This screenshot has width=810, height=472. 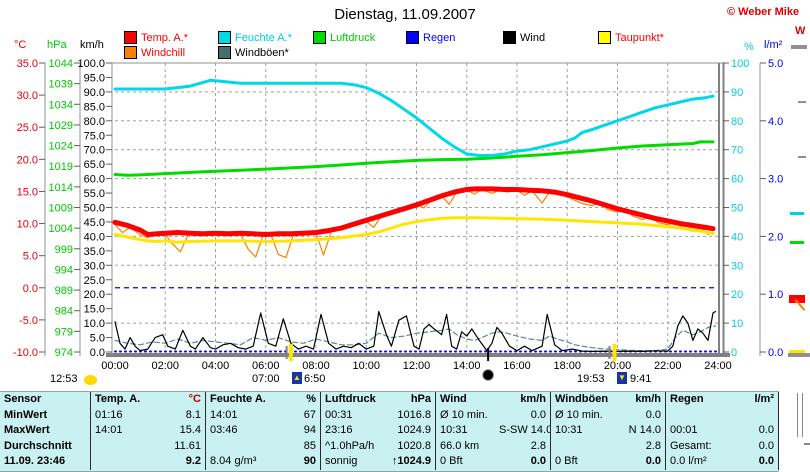 I want to click on legend-item-pressure: Luftdruck, so click(x=344, y=37).